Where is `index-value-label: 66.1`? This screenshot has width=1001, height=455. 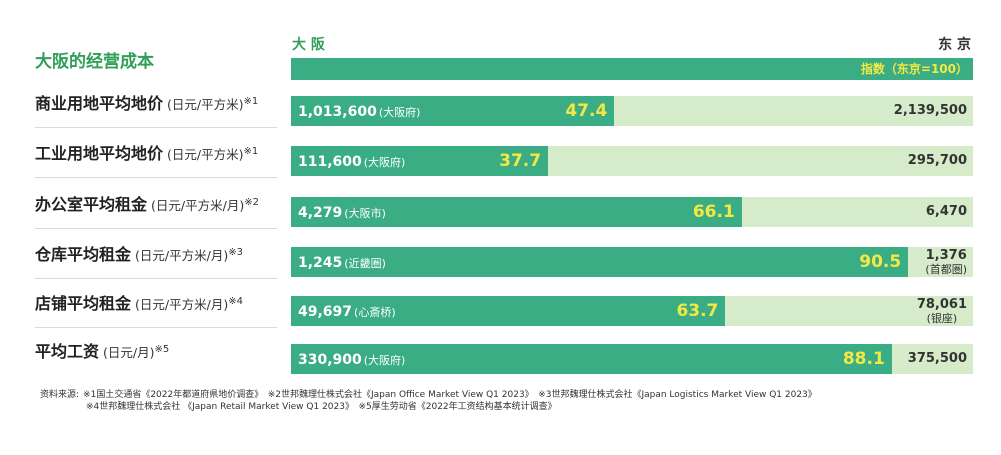 index-value-label: 66.1 is located at coordinates (713, 212).